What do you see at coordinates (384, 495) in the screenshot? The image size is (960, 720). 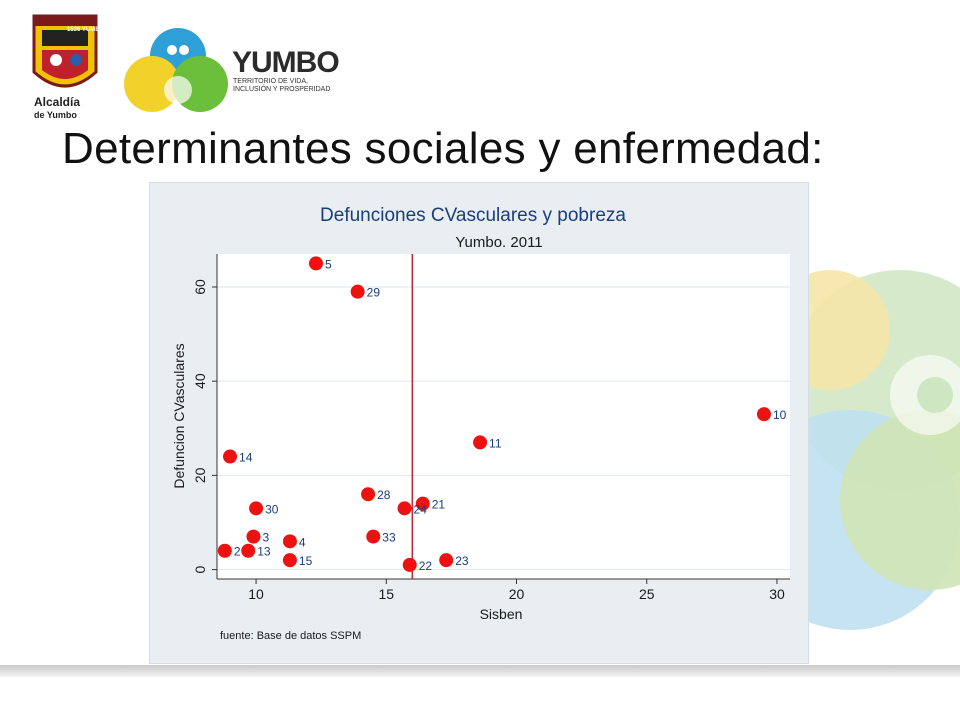 I see `point-label: 28` at bounding box center [384, 495].